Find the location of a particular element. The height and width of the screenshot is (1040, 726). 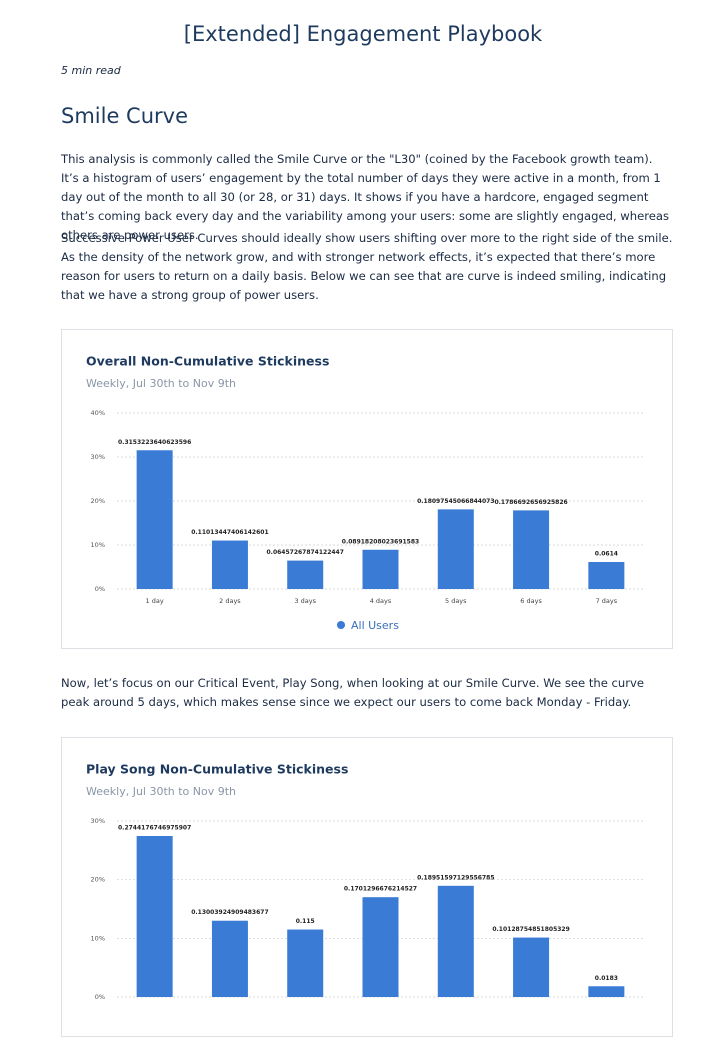

x-tick-label: 7 days is located at coordinates (607, 601).